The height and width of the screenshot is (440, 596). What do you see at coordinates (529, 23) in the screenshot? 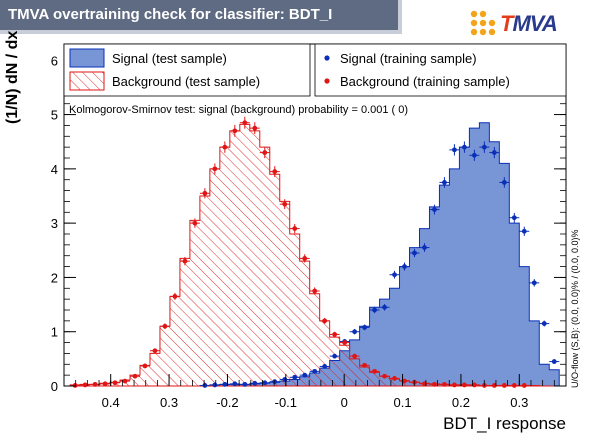
I see `logo-text: TMVA` at bounding box center [529, 23].